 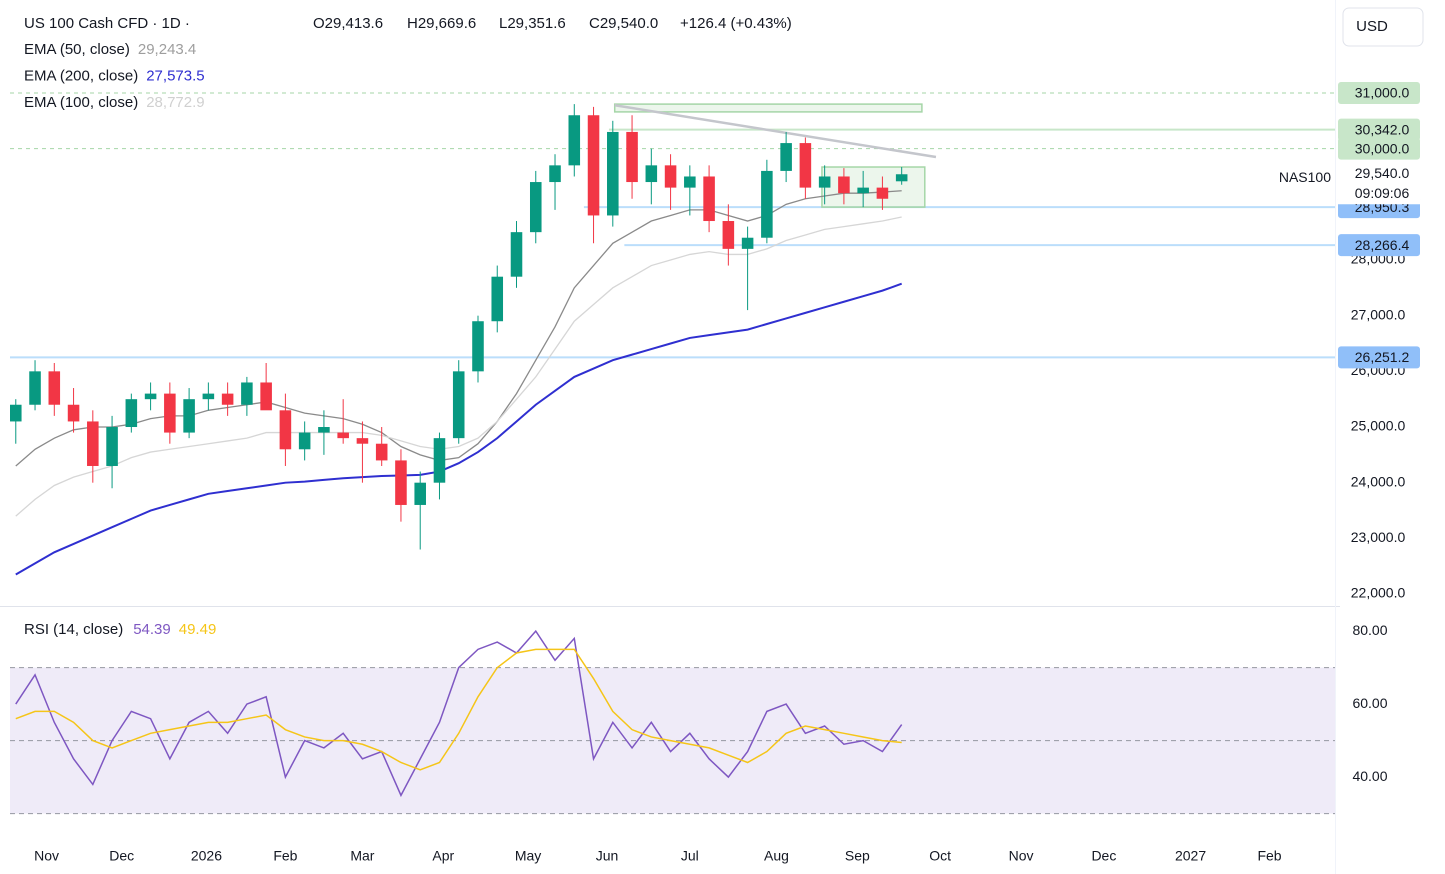 What do you see at coordinates (690, 856) in the screenshot?
I see `x-tick-label: Jul` at bounding box center [690, 856].